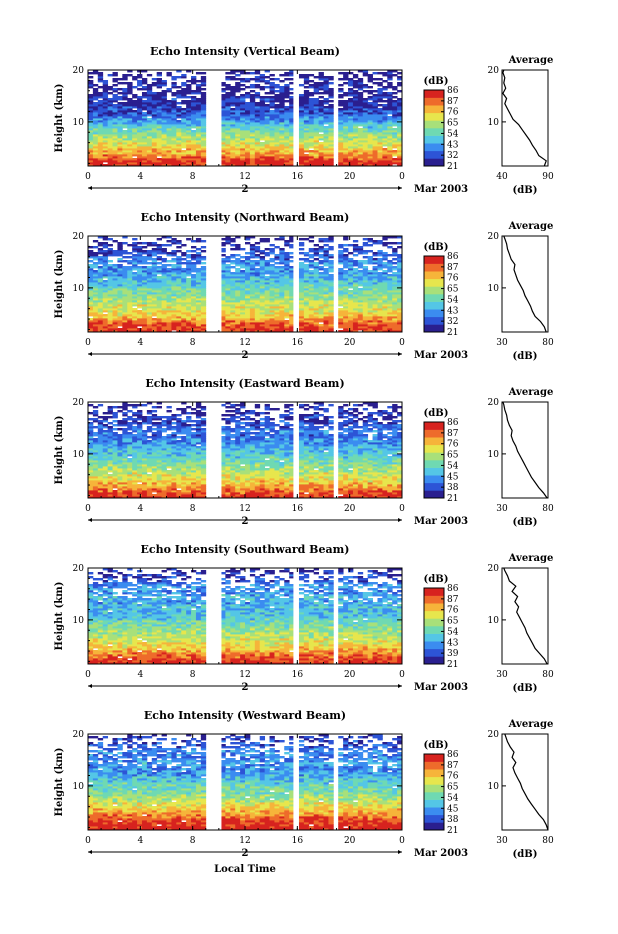  I want to click on x-tick-label: 0, so click(88, 177).